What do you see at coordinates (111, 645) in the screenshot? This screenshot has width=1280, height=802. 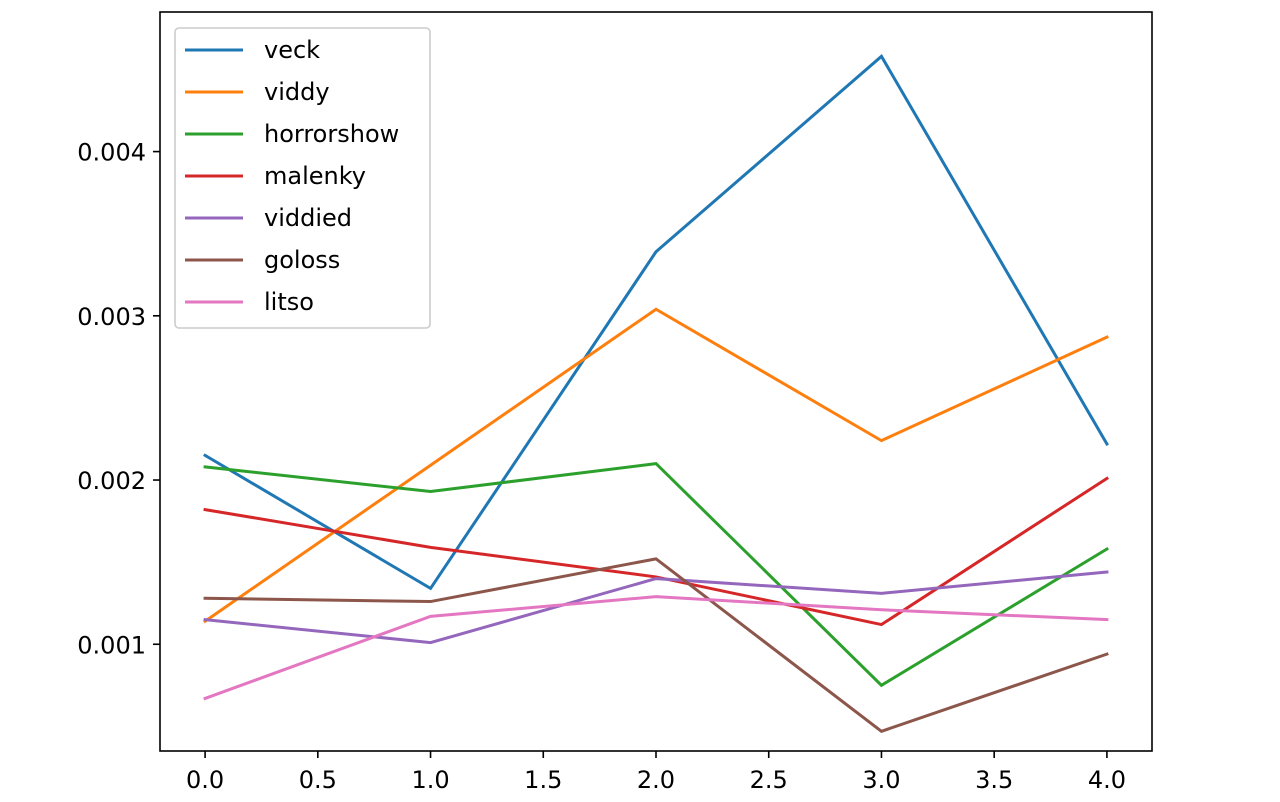 I see `y-tick-label: 0.001` at bounding box center [111, 645].